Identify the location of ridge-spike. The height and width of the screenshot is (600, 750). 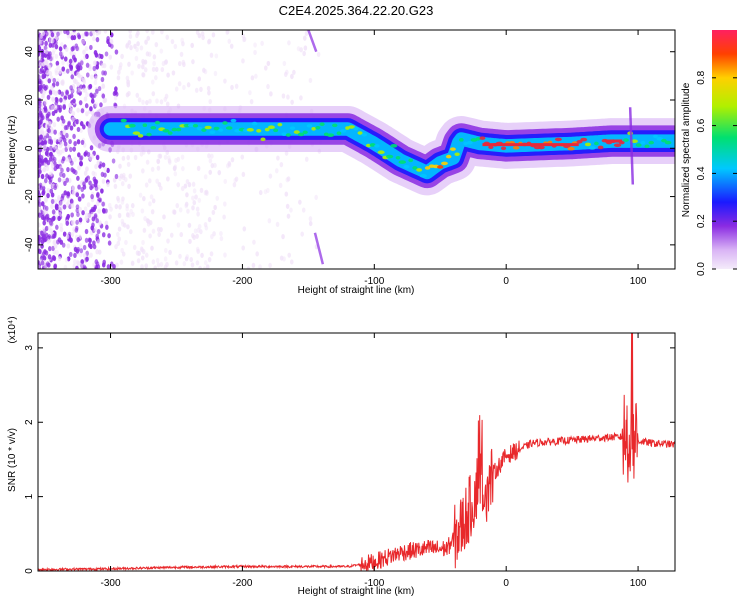
(631, 146).